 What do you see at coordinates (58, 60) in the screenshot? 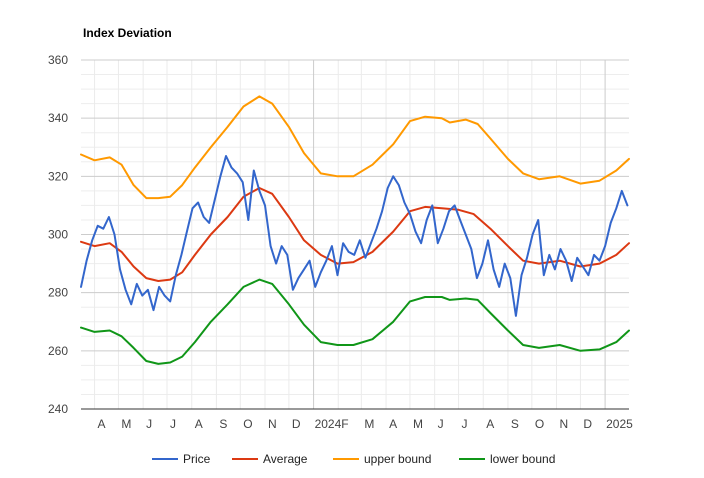
I see `y-tick-label: 360` at bounding box center [58, 60].